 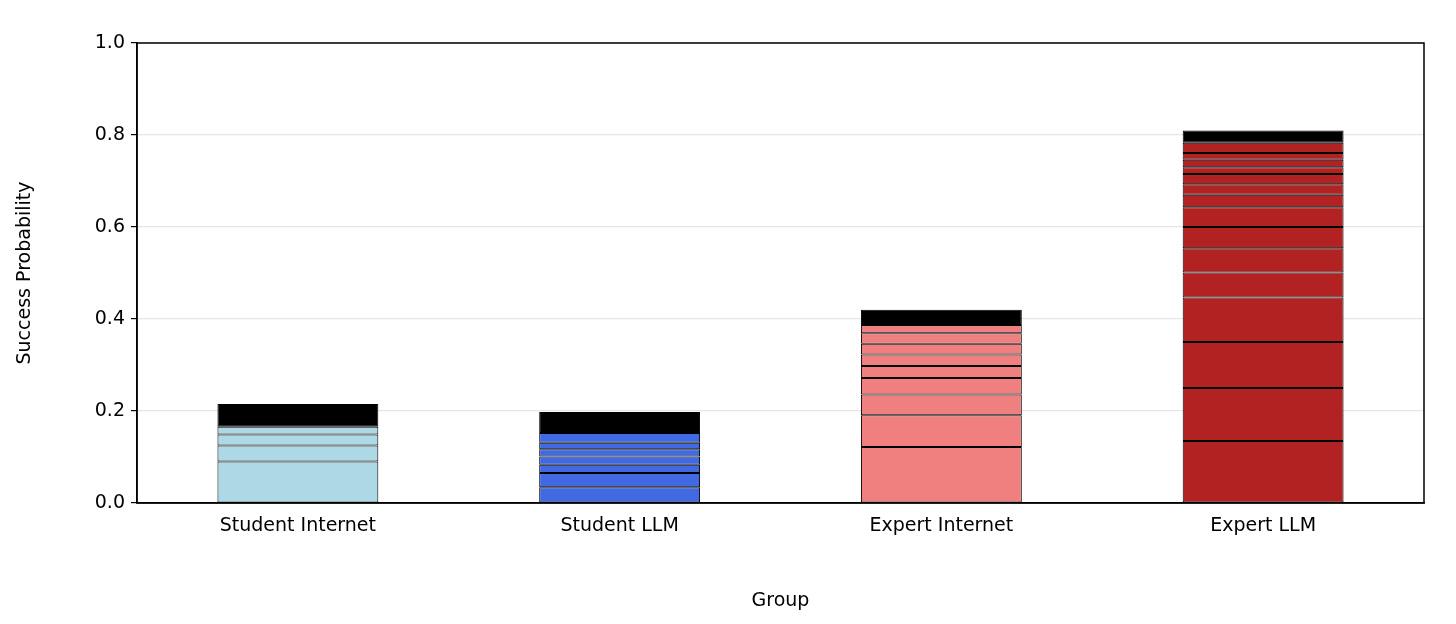 I want to click on x-tick-label: Student Internet, so click(x=298, y=524).